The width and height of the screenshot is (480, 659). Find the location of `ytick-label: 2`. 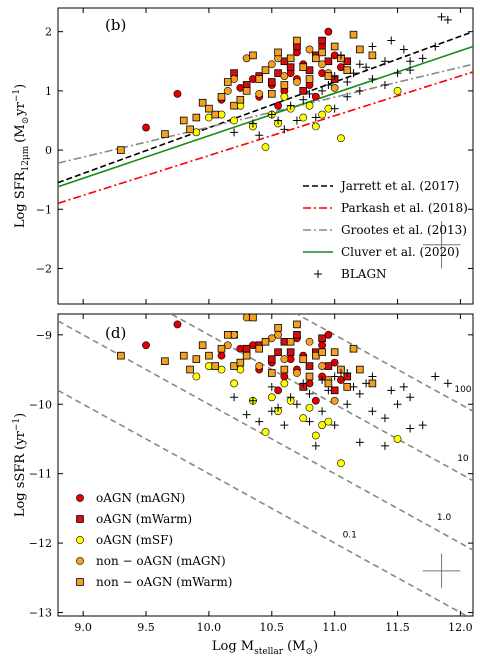

ytick-label: 2 is located at coordinates (48, 32).